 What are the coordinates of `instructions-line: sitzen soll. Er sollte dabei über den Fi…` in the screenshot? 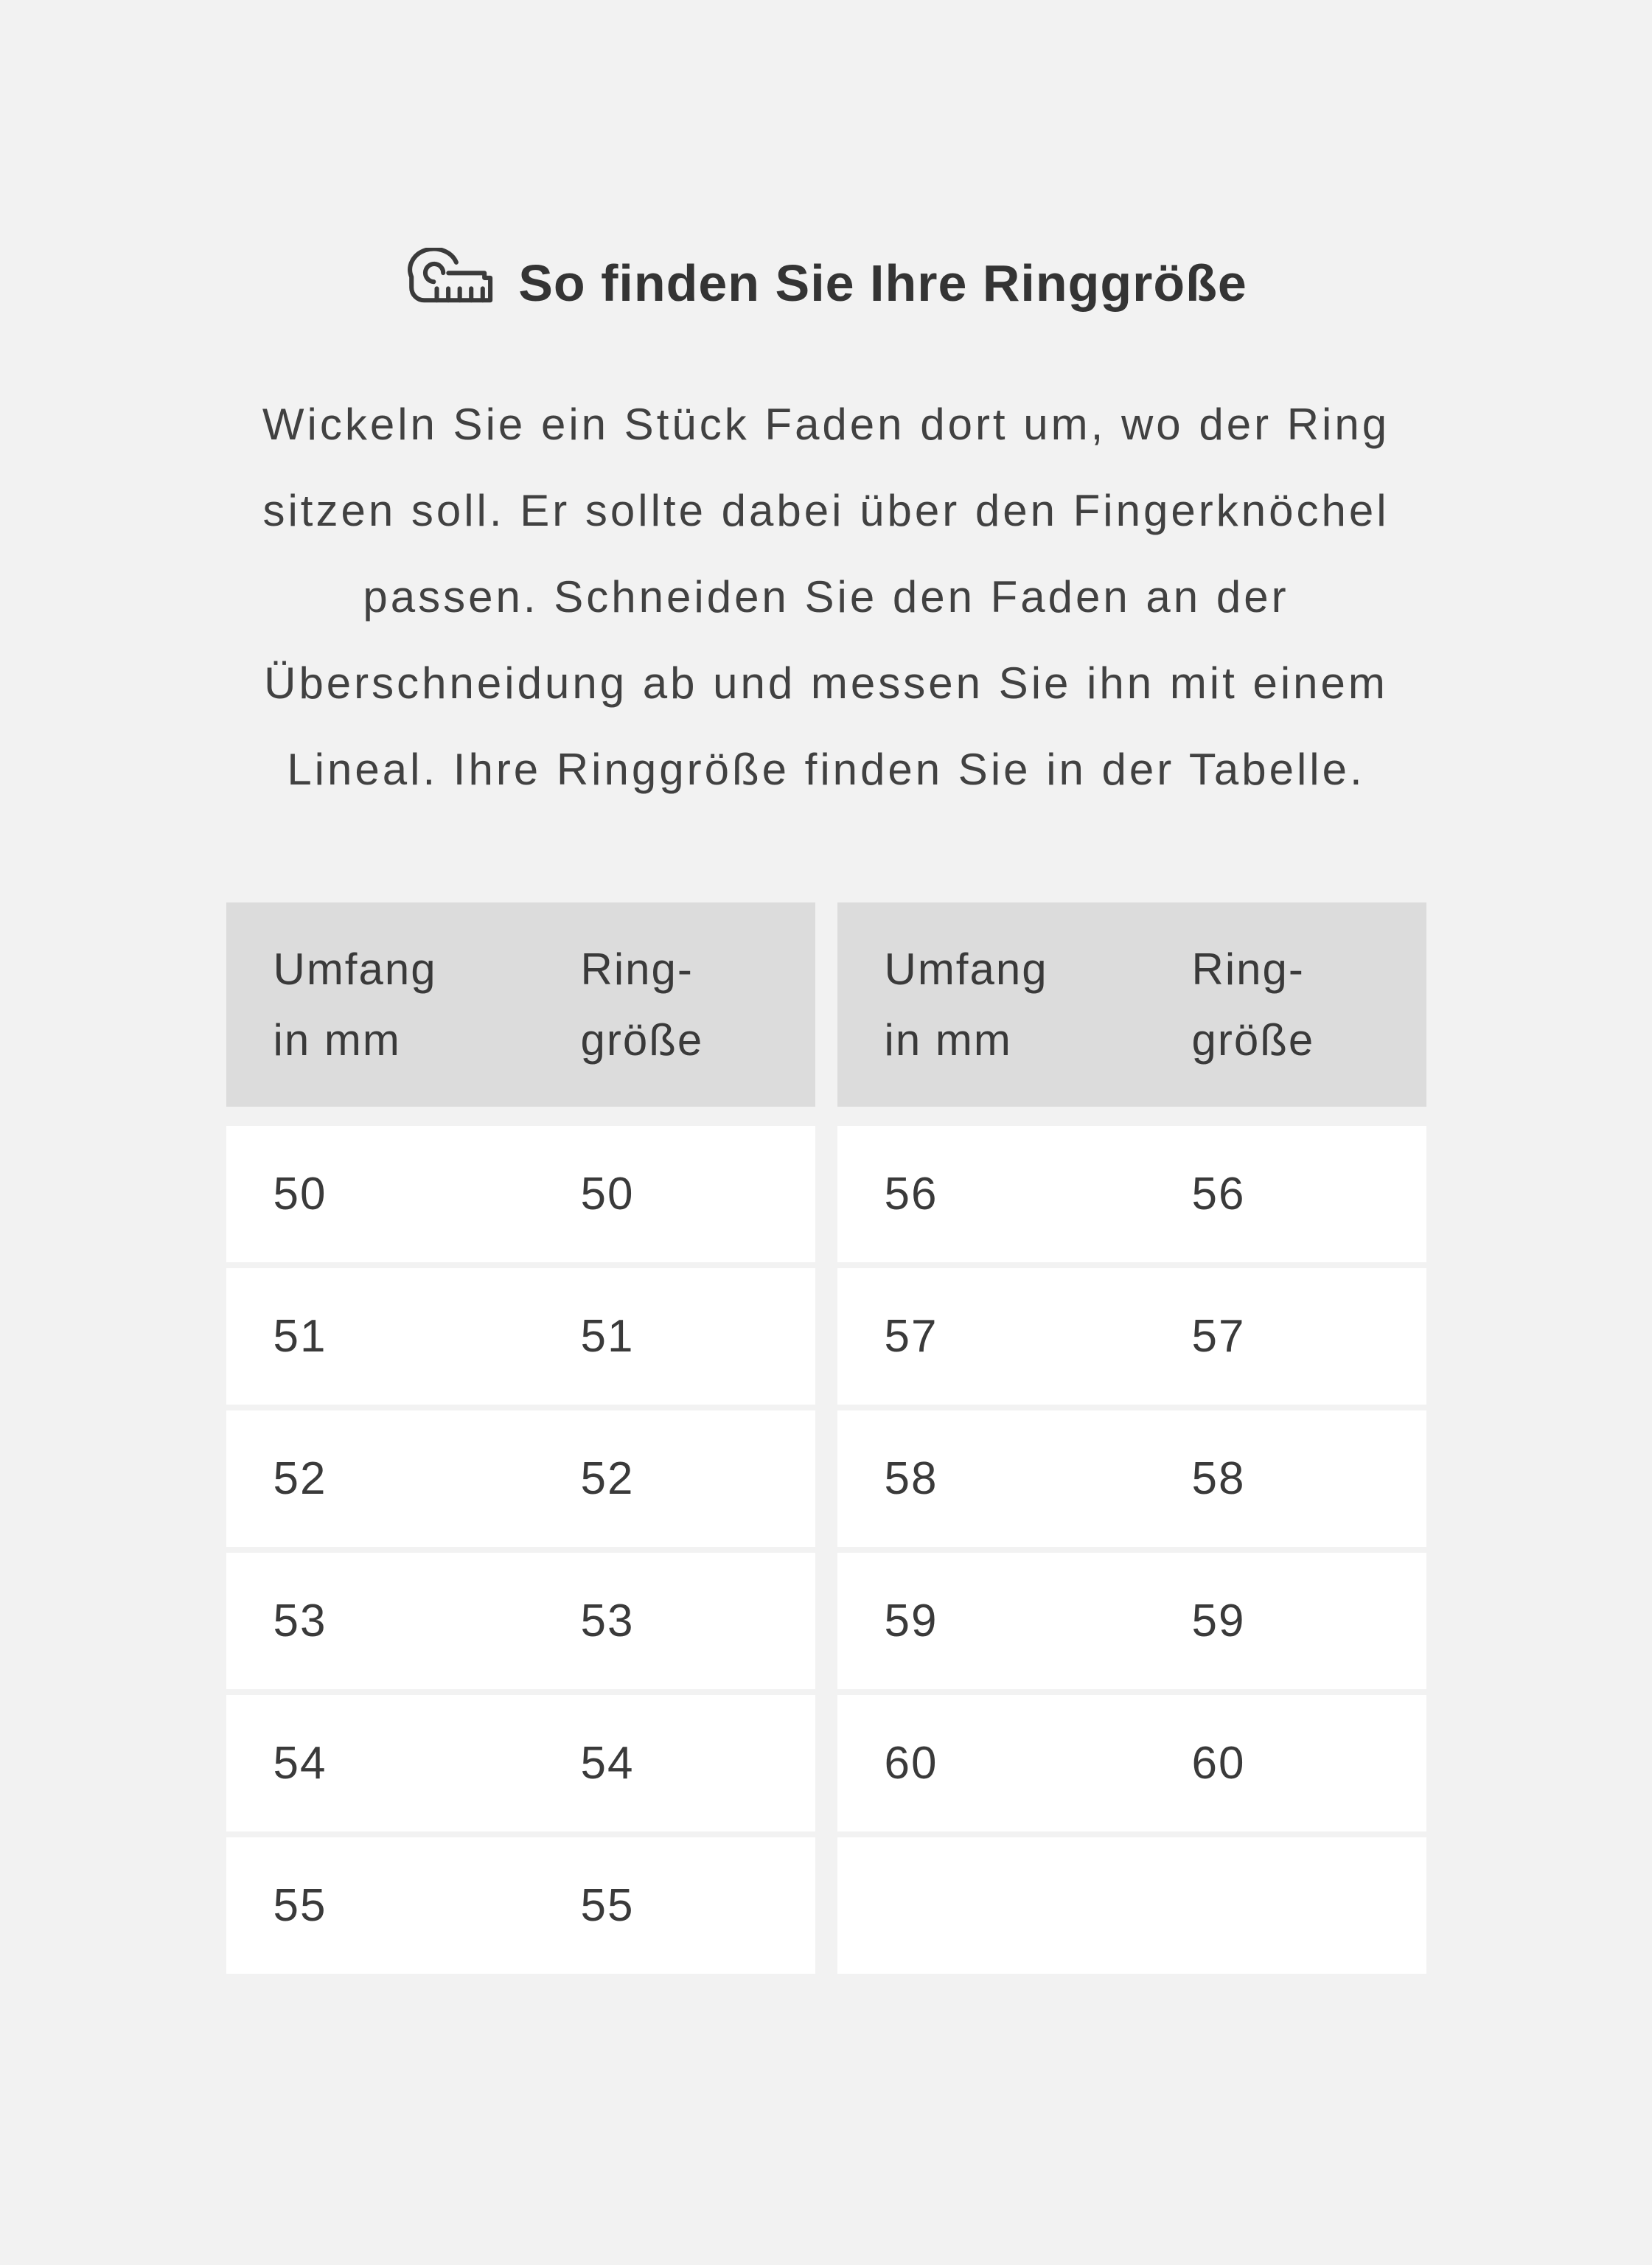 It's located at (826, 510).